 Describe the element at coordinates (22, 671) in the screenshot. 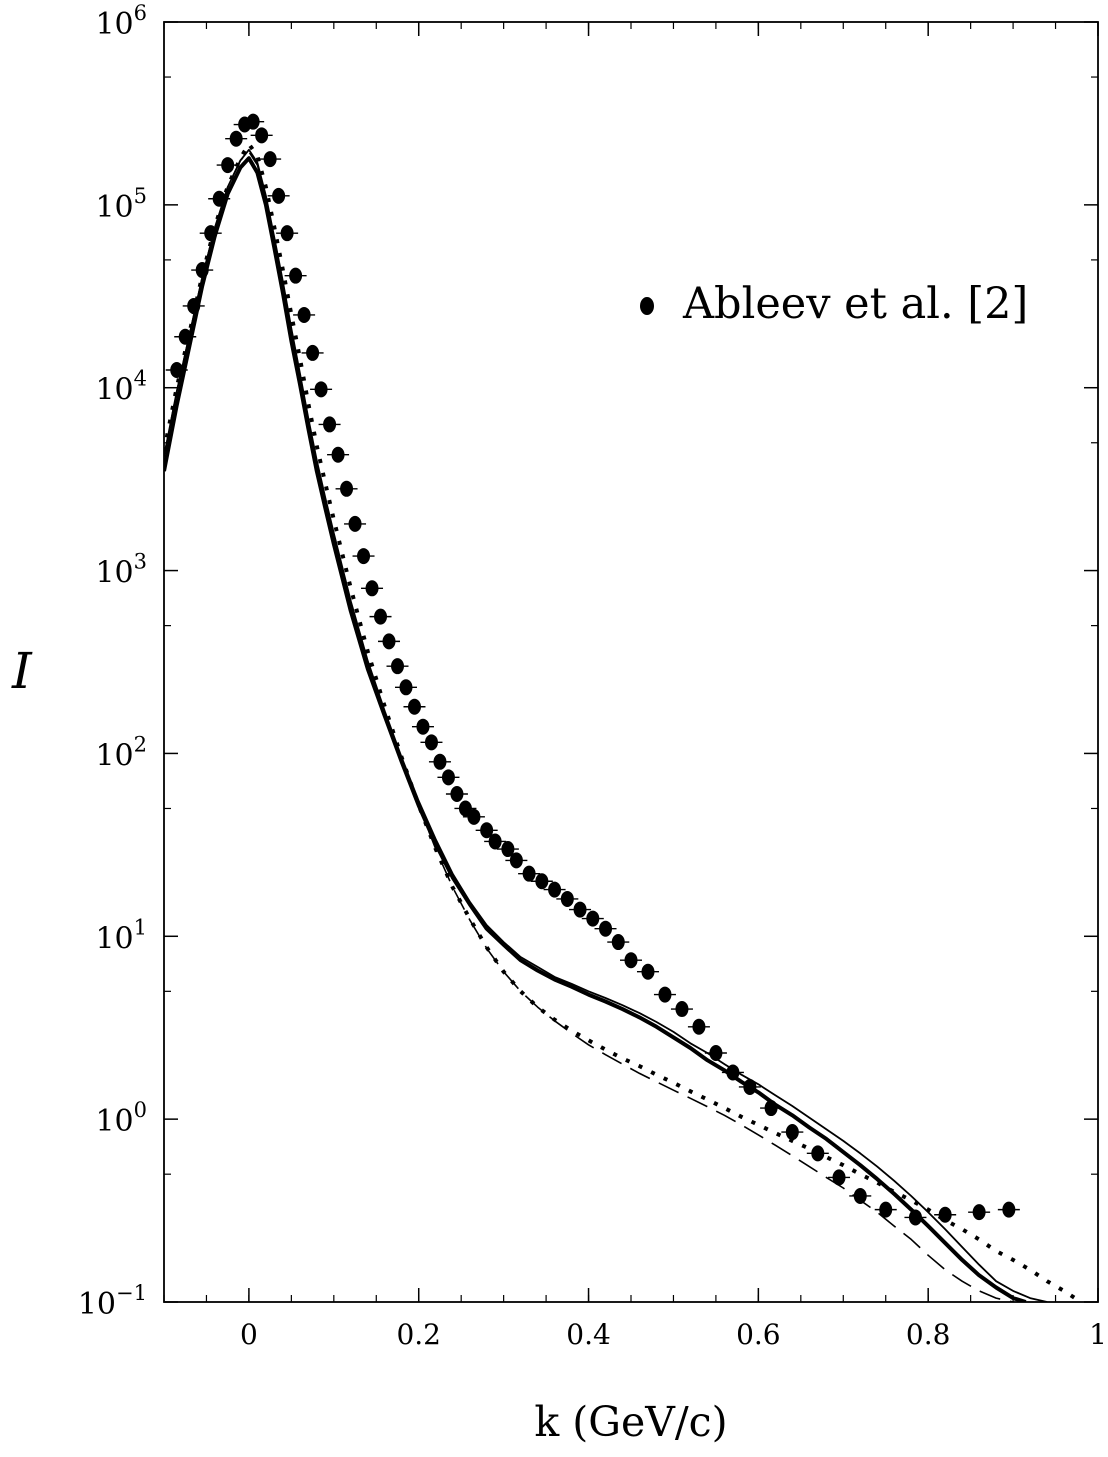

I see `y-axis-label: I` at that location.